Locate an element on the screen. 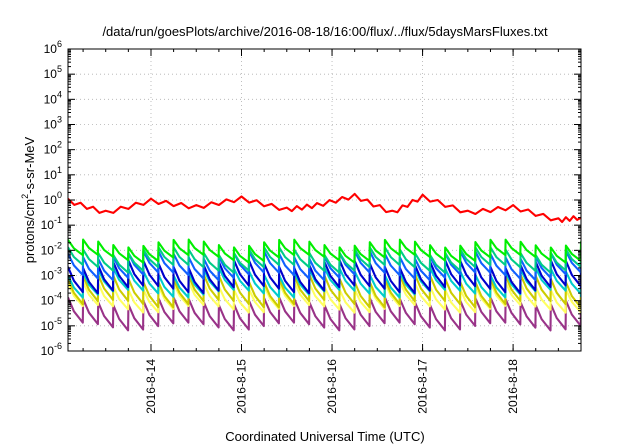 This screenshot has width=640, height=448. x-axis-label: Coordinated Universal Time (UTC) is located at coordinates (324, 436).